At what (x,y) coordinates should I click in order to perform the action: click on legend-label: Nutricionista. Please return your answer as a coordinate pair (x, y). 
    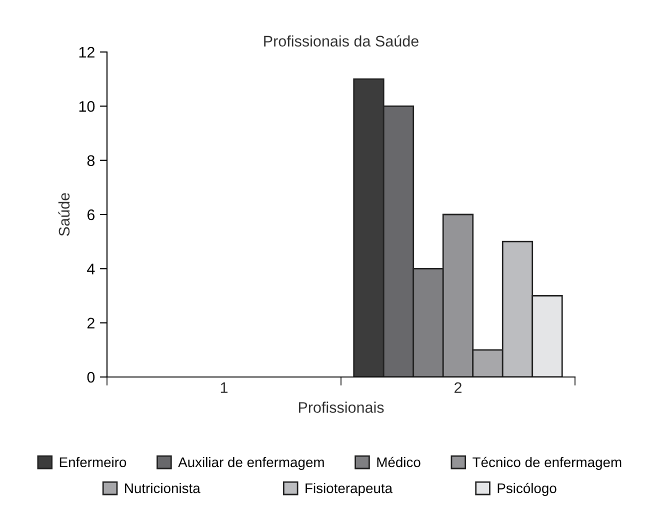
    Looking at the image, I should click on (162, 488).